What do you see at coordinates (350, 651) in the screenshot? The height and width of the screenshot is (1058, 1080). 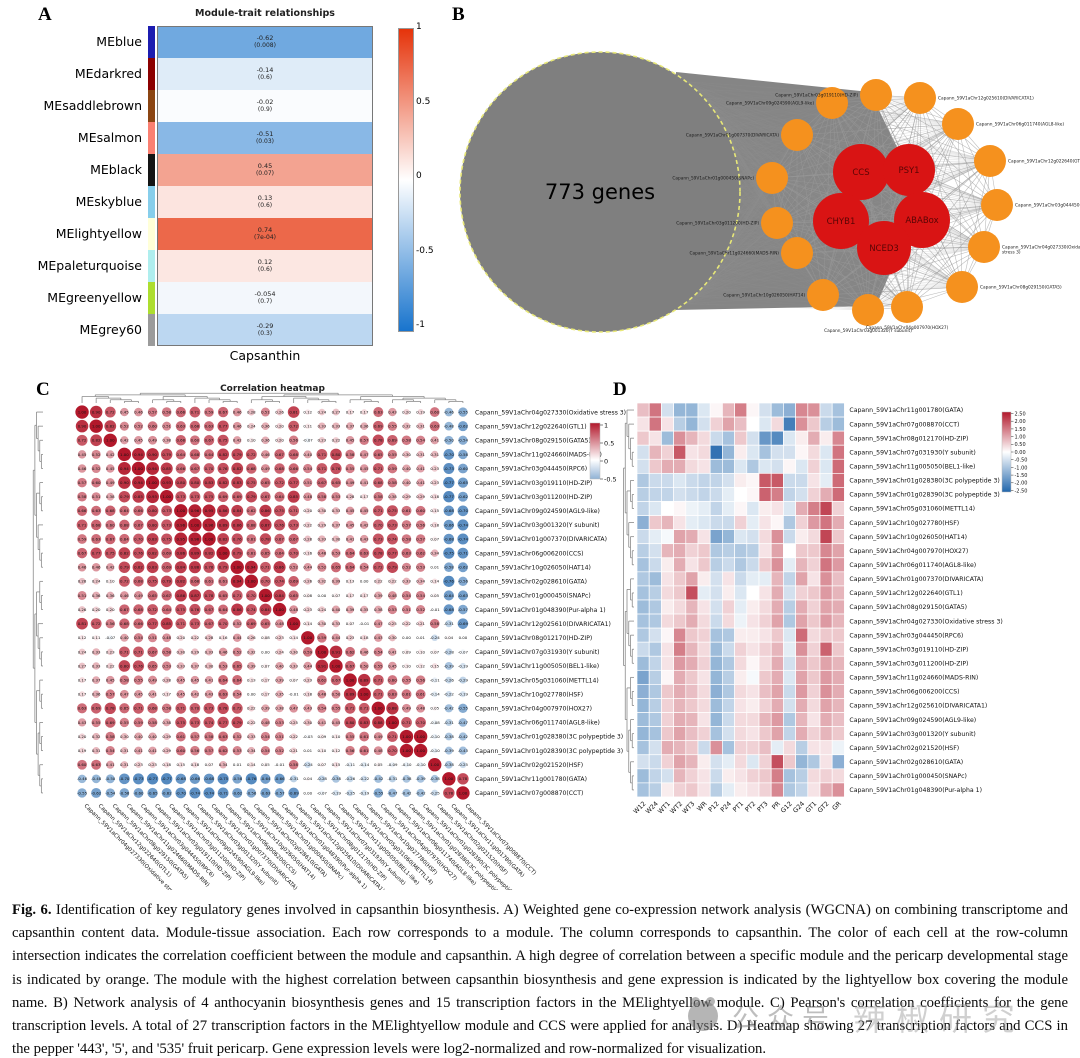 I see `correlation-cell-value: 0.62` at bounding box center [350, 651].